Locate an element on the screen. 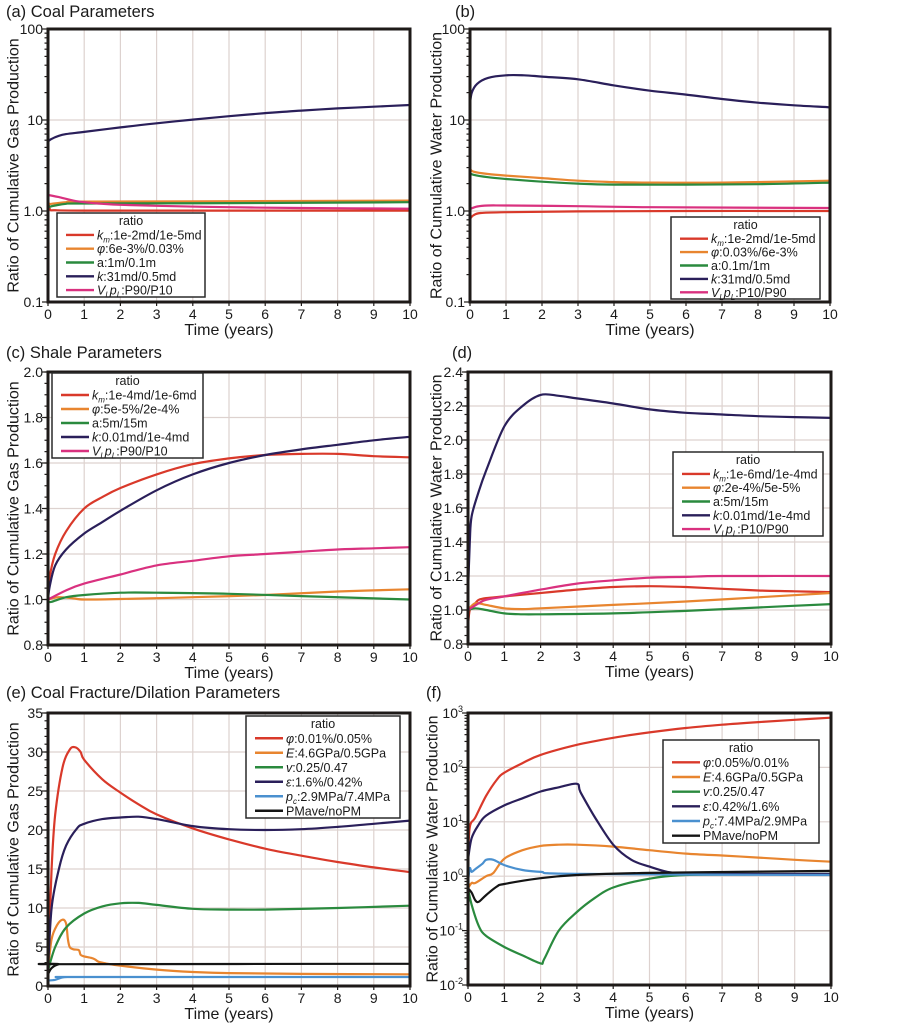 The height and width of the screenshot is (1023, 903). legend-label-nu: v:0.25/0.47 is located at coordinates (317, 768).